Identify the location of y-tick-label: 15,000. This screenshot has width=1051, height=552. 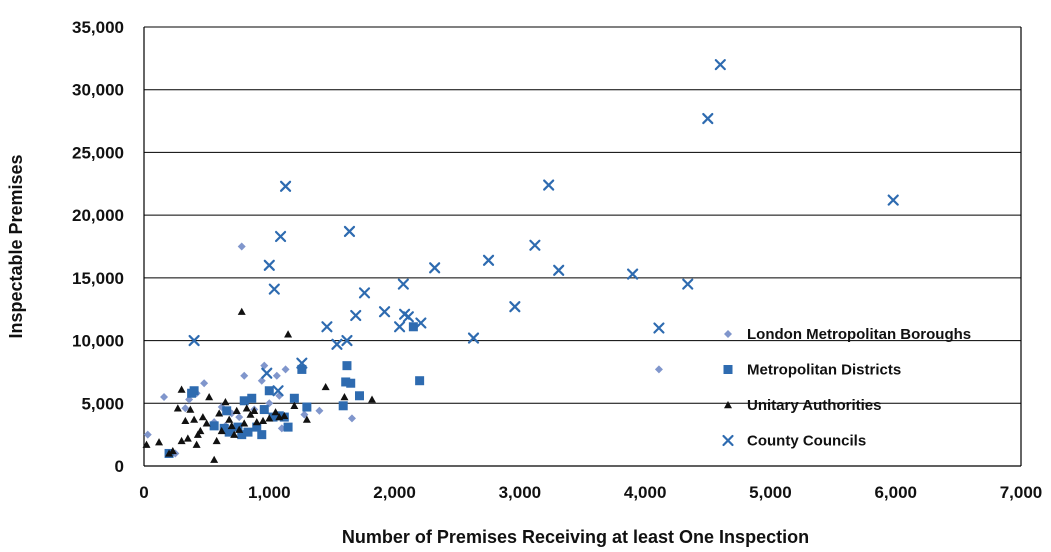
(98, 278).